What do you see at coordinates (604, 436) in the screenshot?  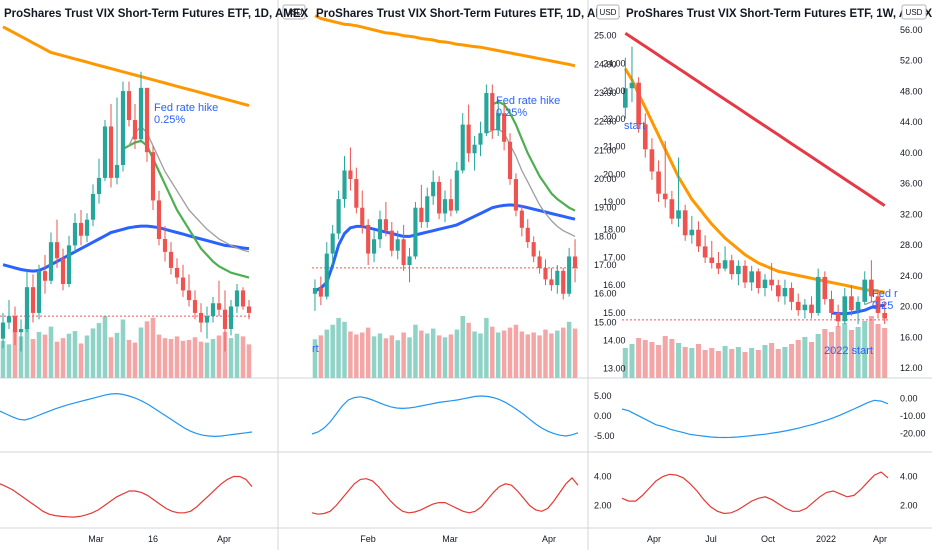 I see `osc-axis-tick: -5.00` at bounding box center [604, 436].